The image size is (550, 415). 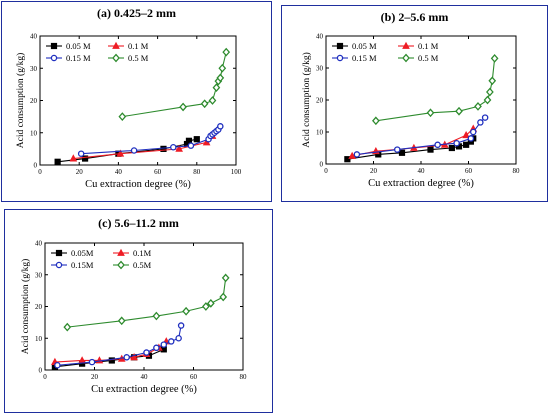 What do you see at coordinates (142, 265) in the screenshot?
I see `legend-label: 0.5M` at bounding box center [142, 265].